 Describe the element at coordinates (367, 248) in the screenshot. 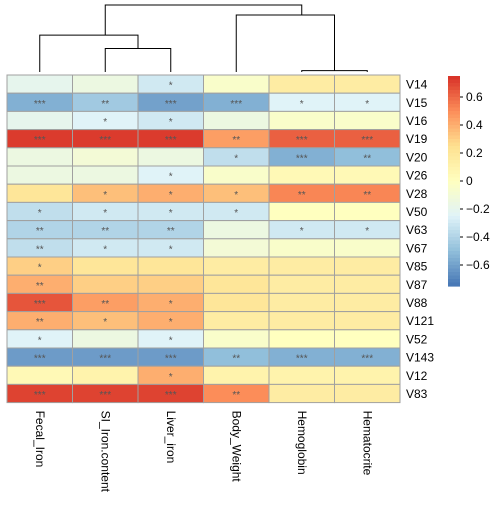

I see `cell-V67-Hematocrite` at that location.